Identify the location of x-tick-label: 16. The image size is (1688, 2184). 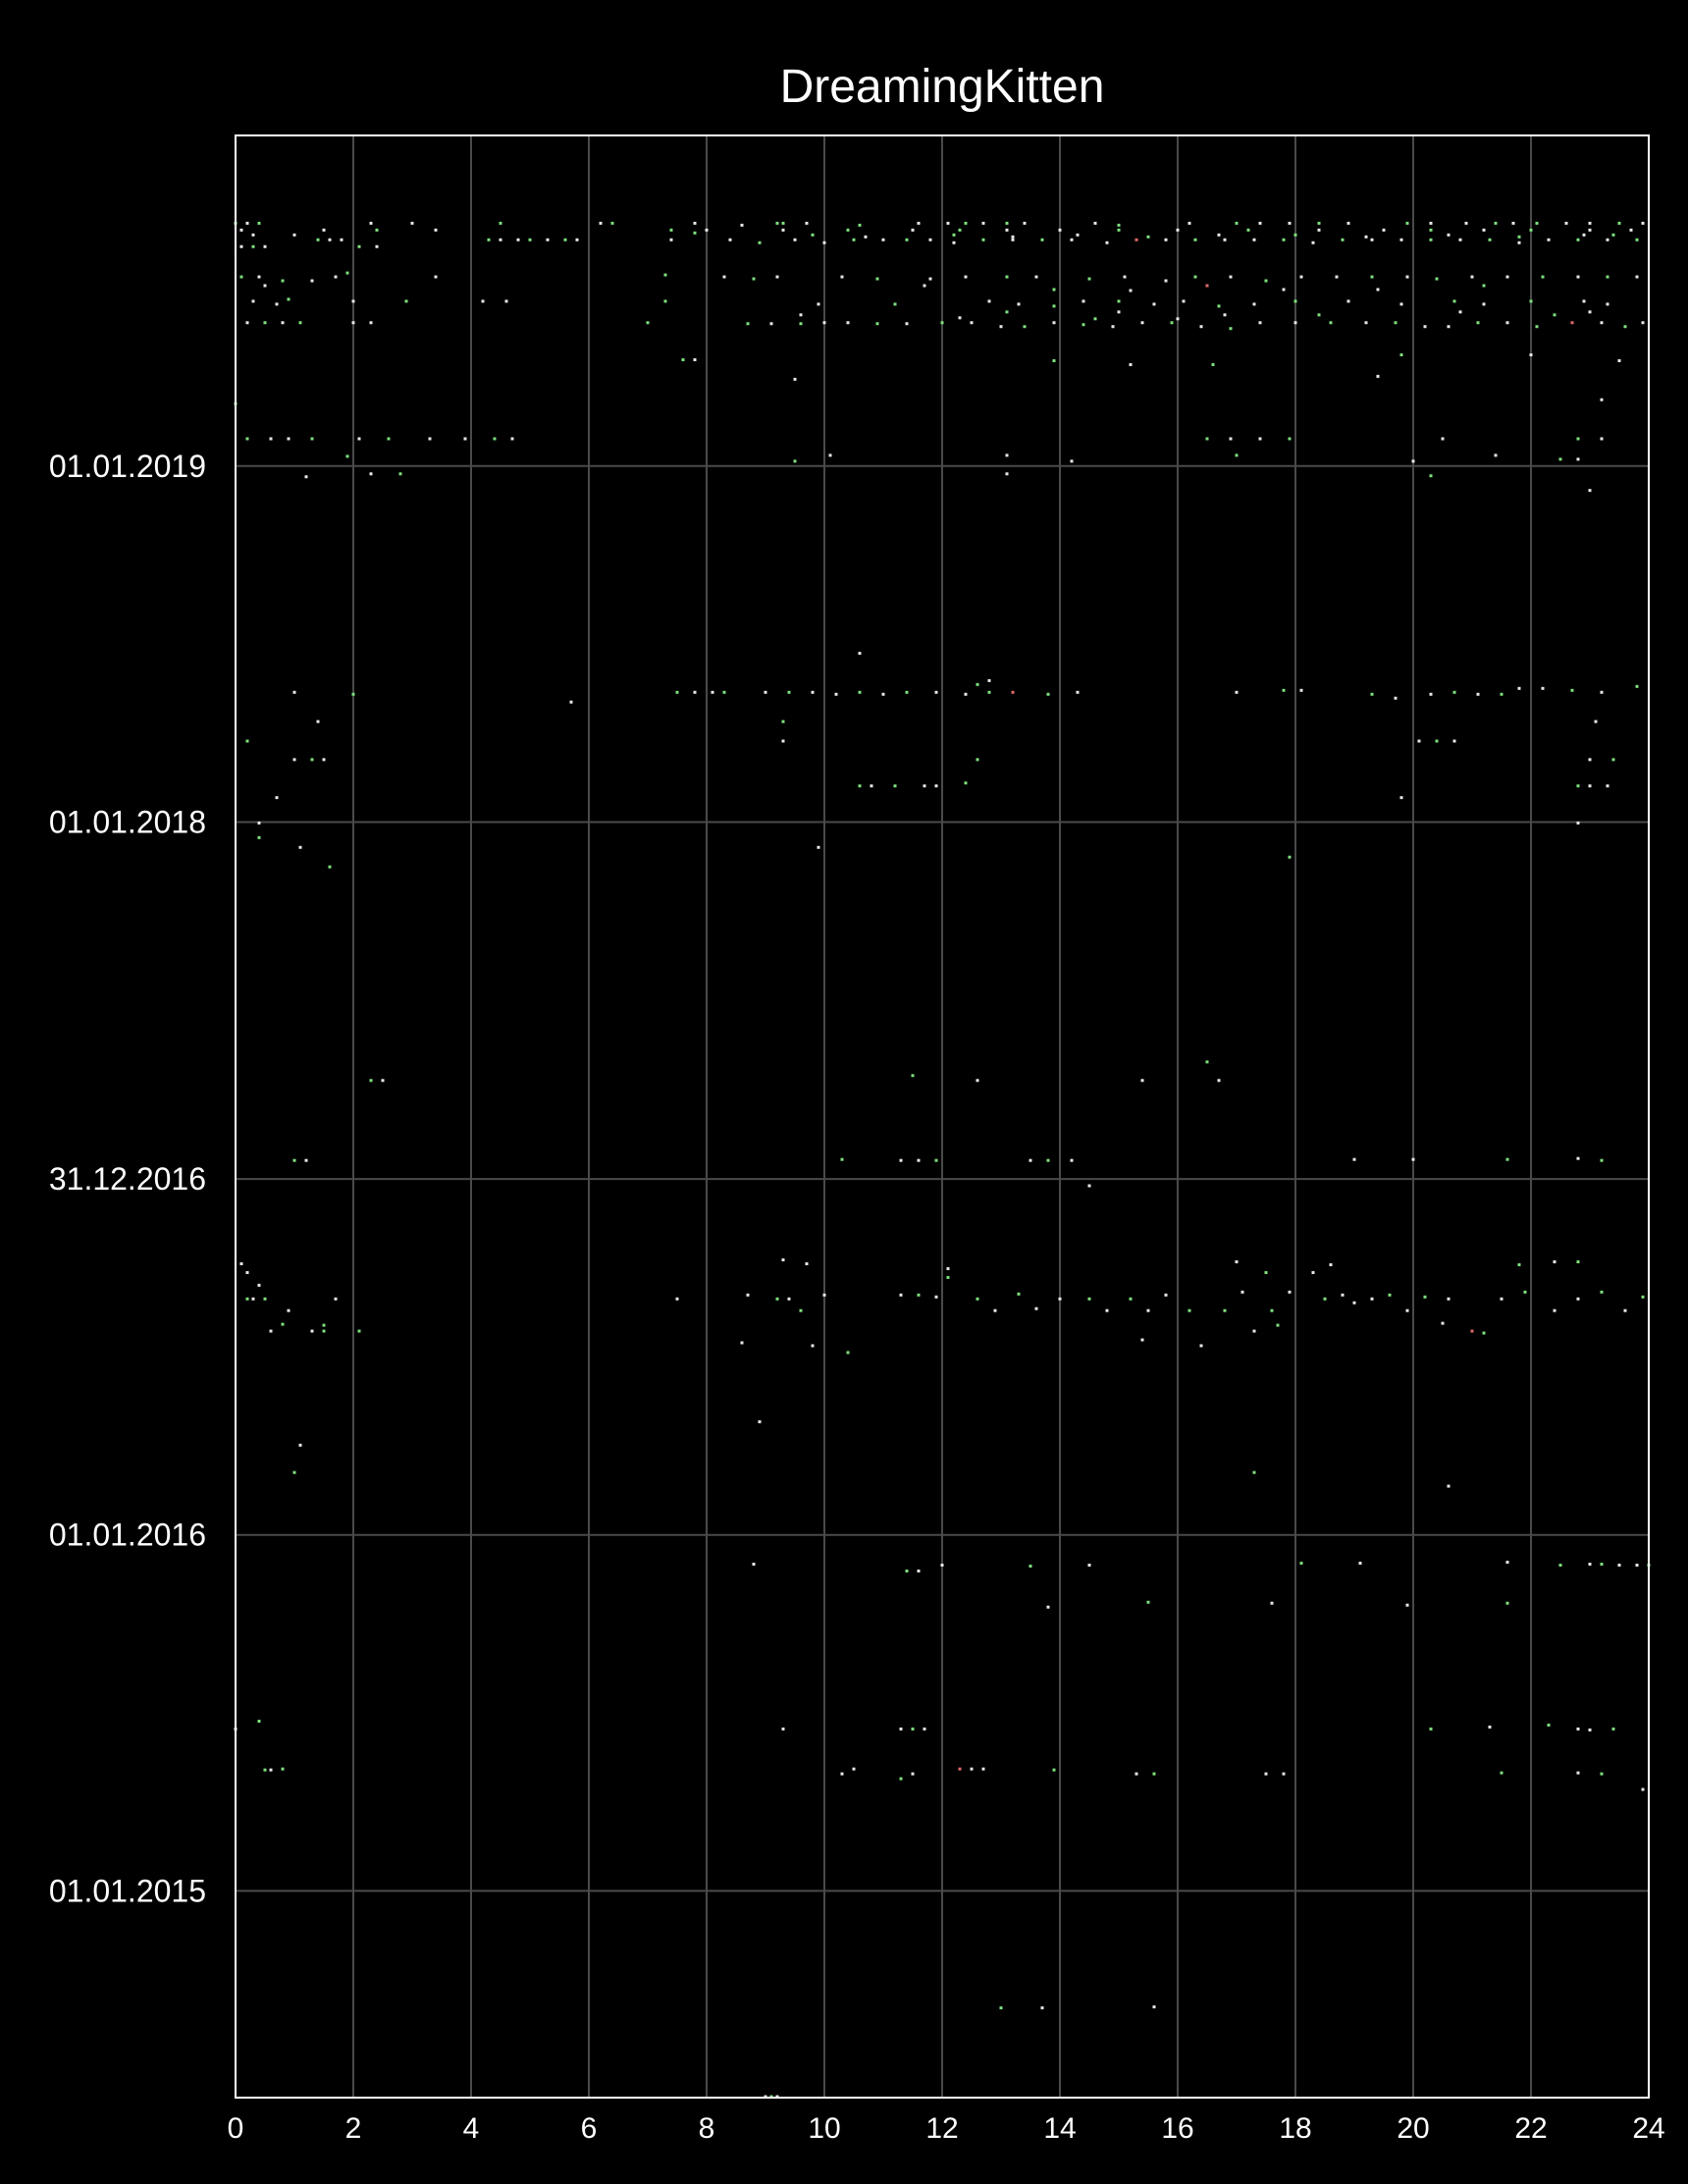
(1177, 2128).